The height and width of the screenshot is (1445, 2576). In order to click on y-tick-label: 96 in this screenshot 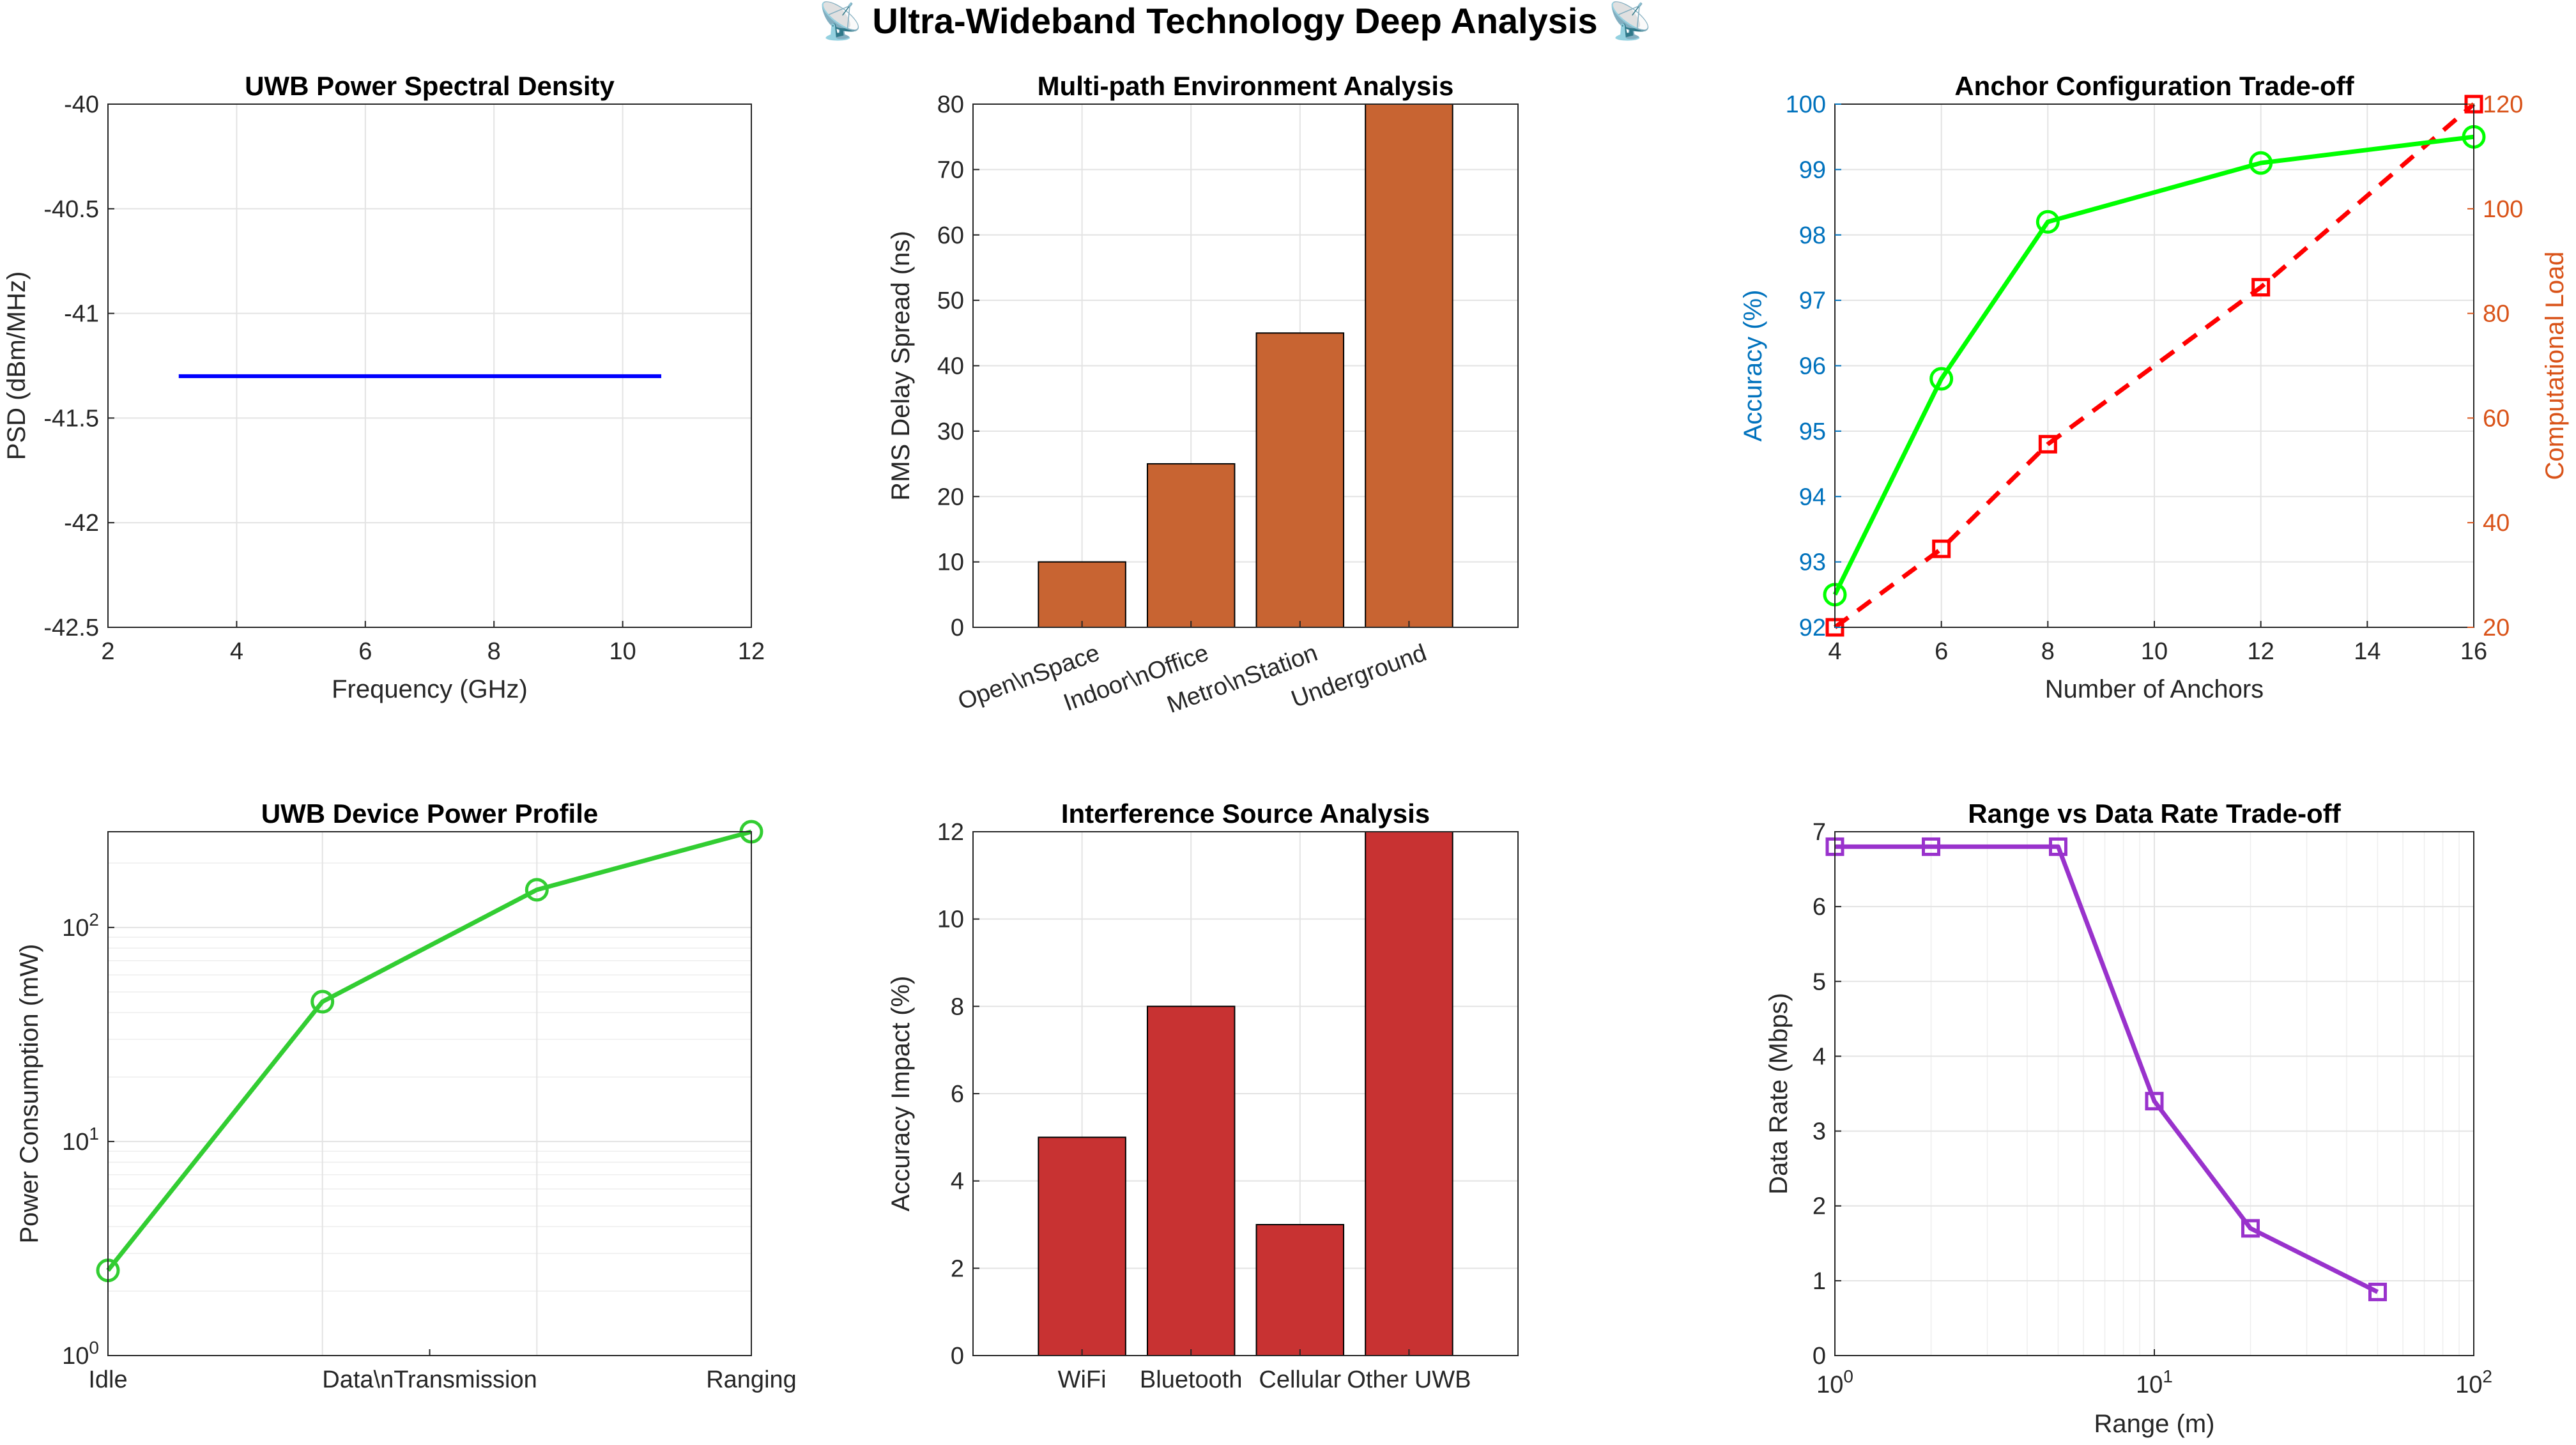, I will do `click(1812, 366)`.